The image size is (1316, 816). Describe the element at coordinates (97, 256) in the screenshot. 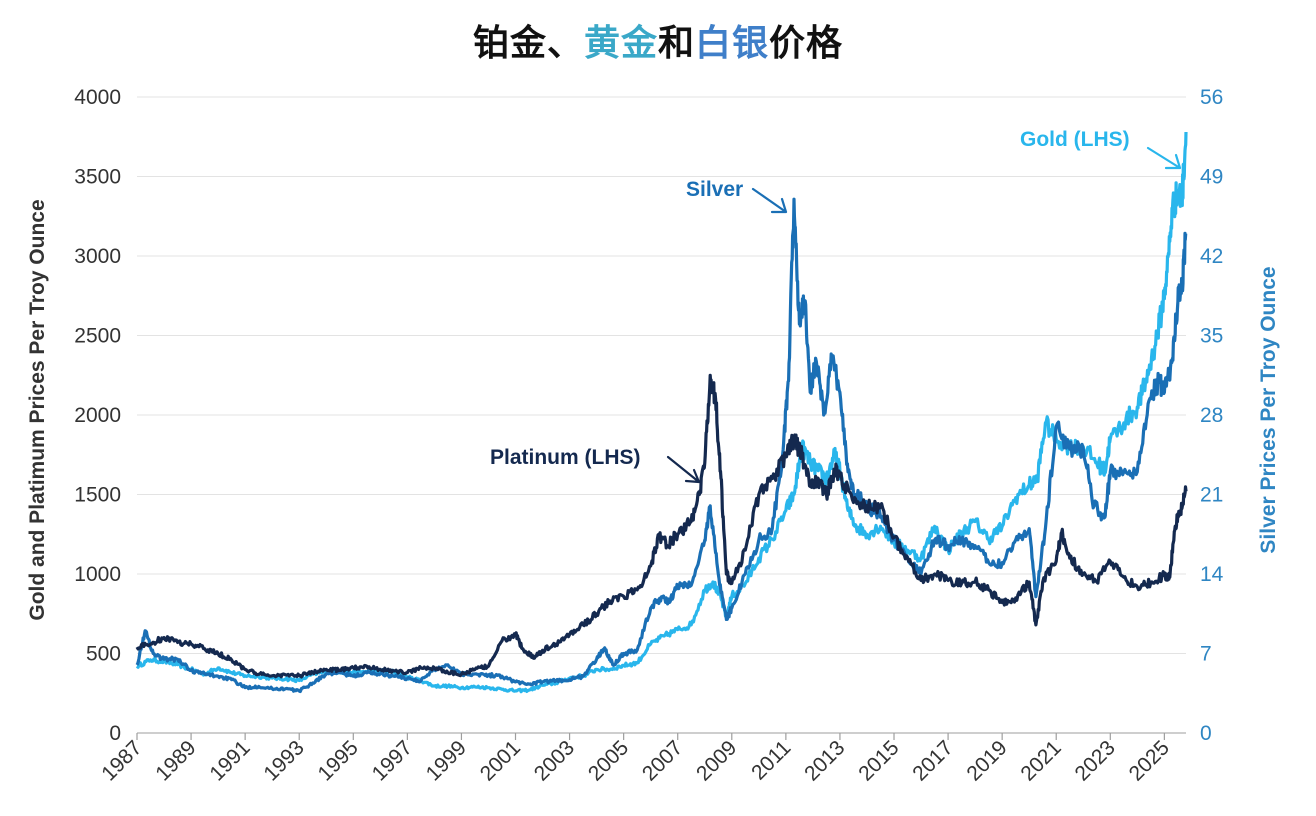

I see `left-tick-label: 3000` at that location.